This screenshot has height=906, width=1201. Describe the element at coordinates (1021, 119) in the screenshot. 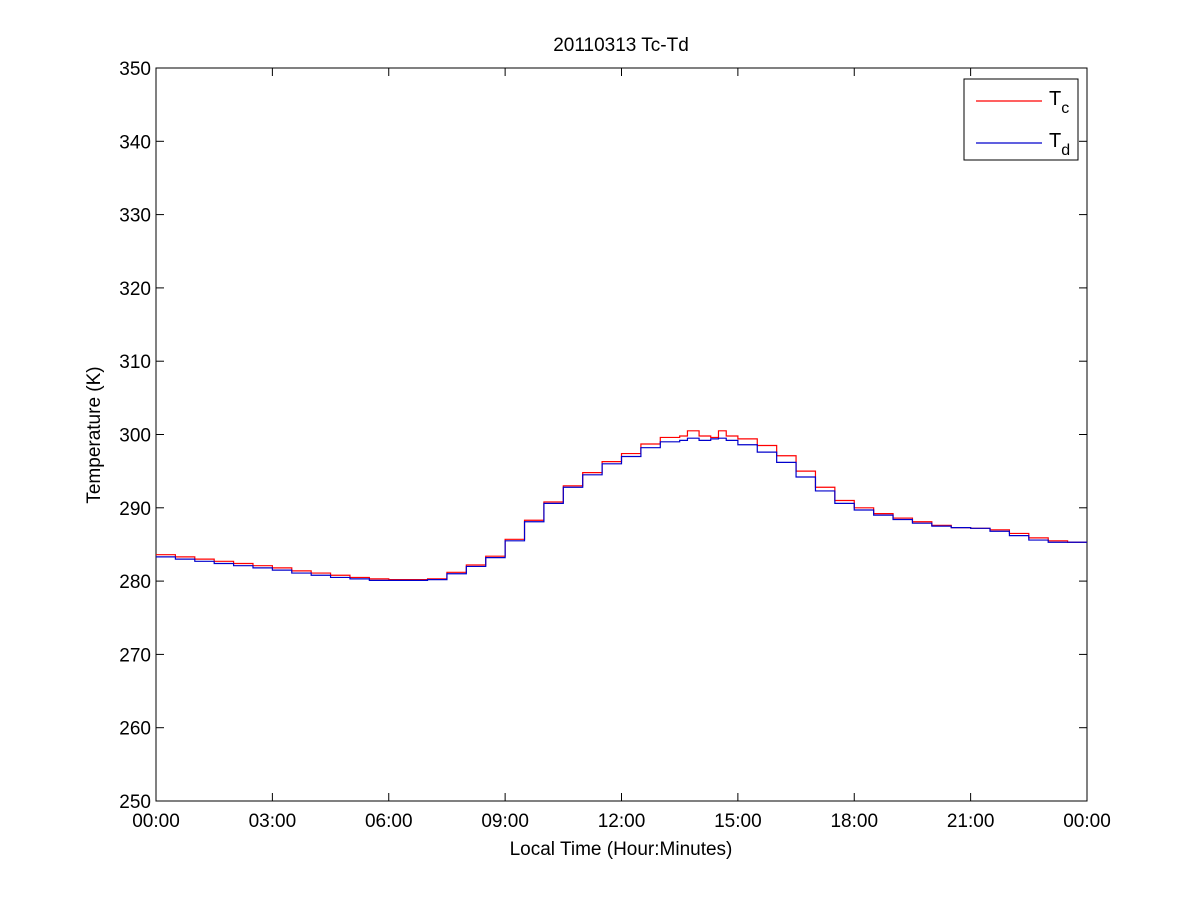

I see `legend-box` at that location.